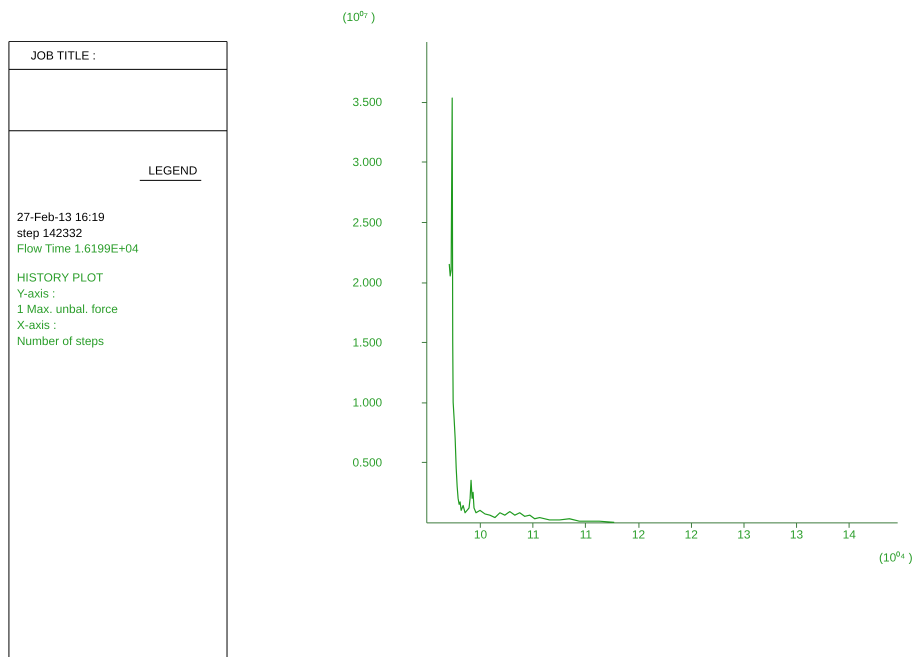 This screenshot has width=917, height=657. I want to click on x-tick-label: 10, so click(481, 535).